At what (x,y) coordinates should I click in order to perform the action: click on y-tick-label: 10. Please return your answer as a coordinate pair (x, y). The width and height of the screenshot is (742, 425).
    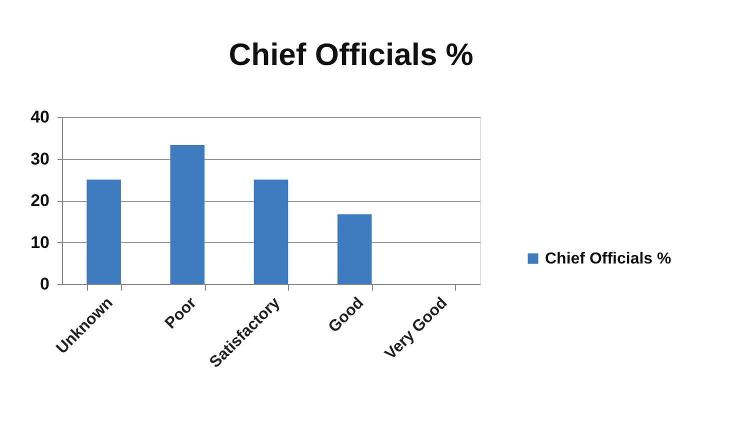
    Looking at the image, I should click on (40, 242).